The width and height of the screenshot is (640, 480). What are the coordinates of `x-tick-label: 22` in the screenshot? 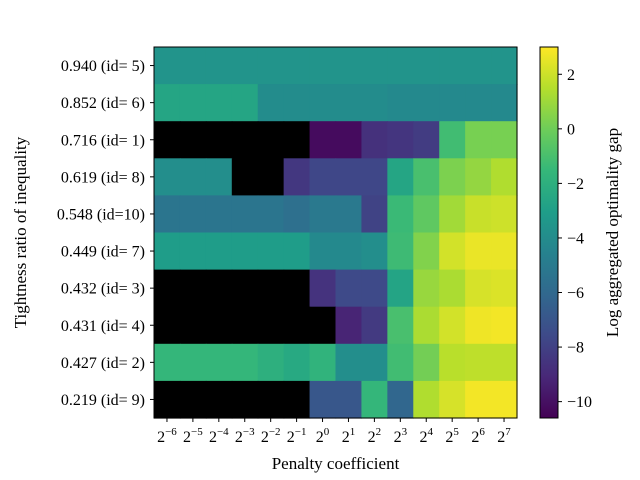 It's located at (375, 436).